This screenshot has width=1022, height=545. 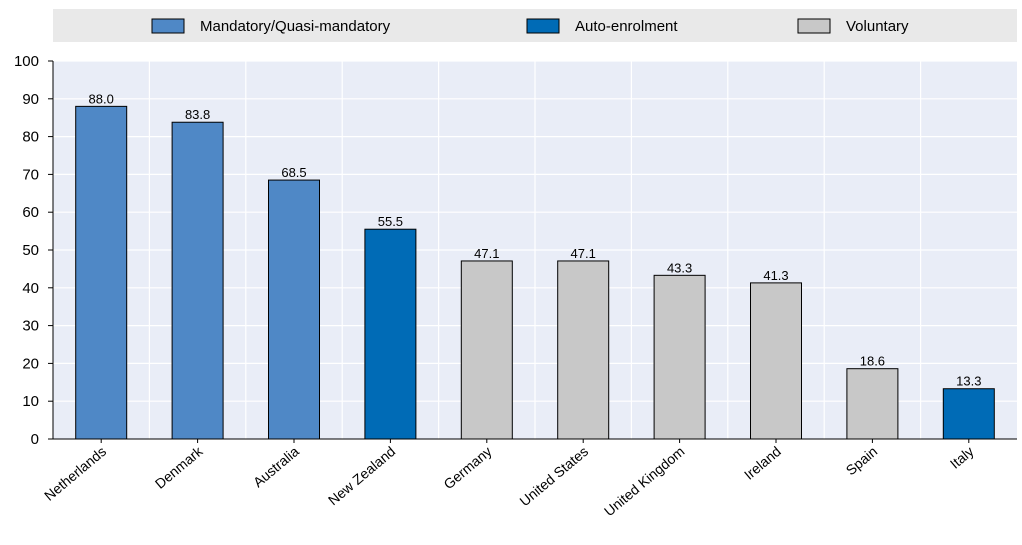 What do you see at coordinates (762, 463) in the screenshot?
I see `category-label-8: Ireland` at bounding box center [762, 463].